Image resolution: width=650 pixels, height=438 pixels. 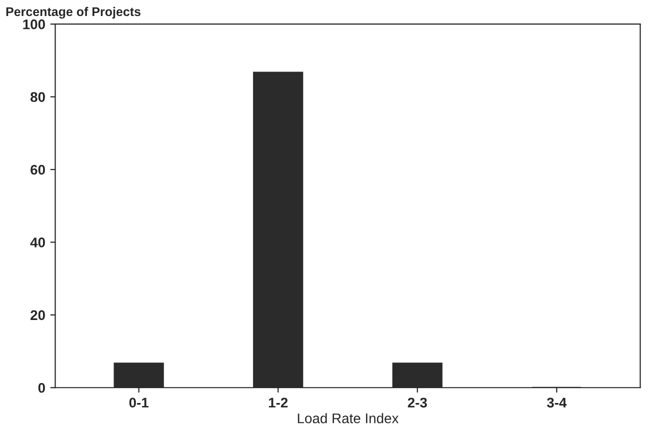 I want to click on y-tick-label: 40, so click(x=37, y=243).